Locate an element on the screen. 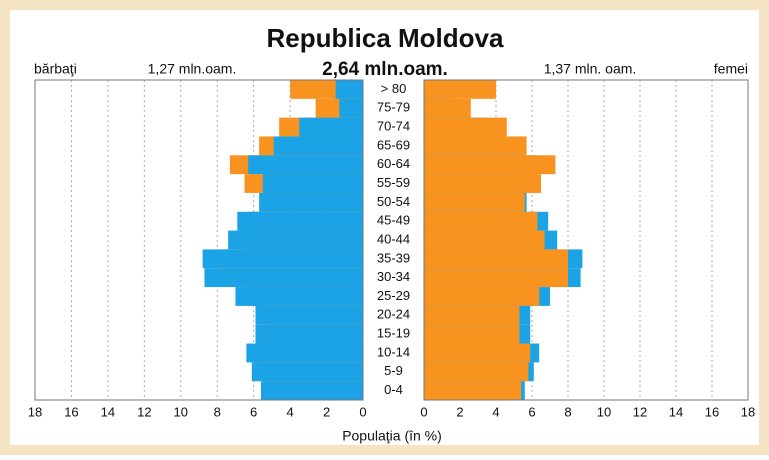  chart-title: Republica Moldova is located at coordinates (385, 38).